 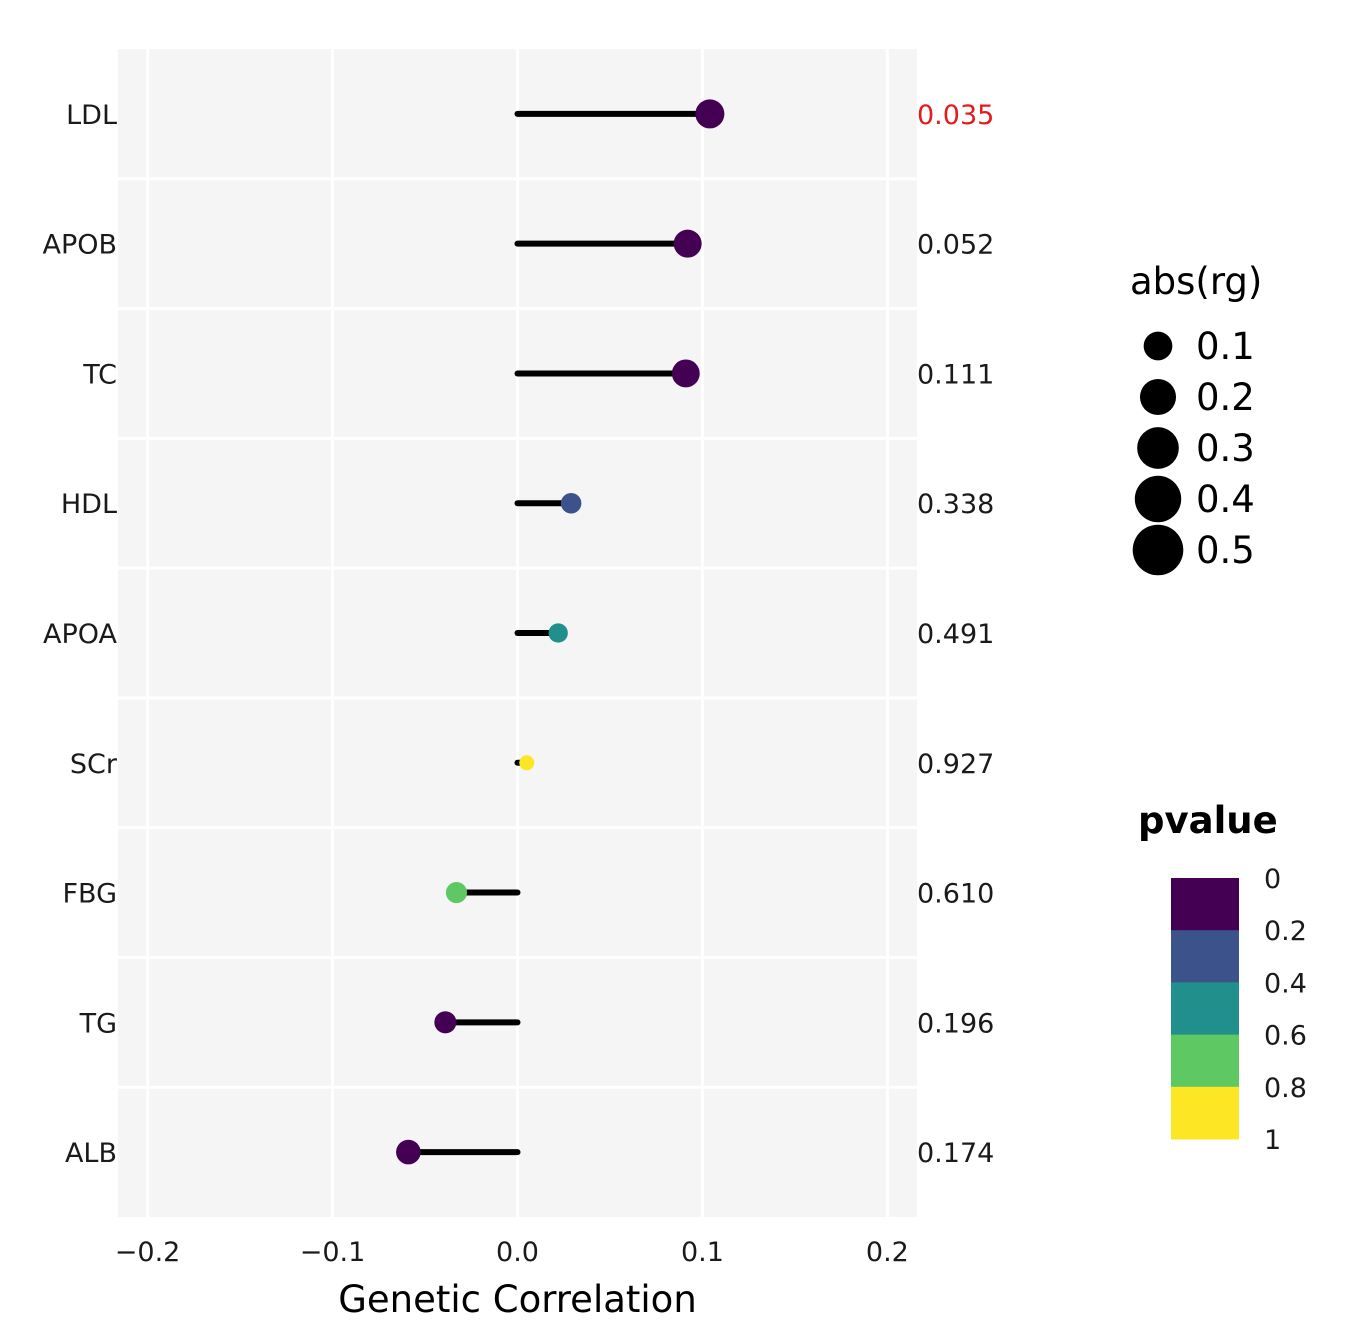 I want to click on pvalue-label: 0.927, so click(x=955, y=764).